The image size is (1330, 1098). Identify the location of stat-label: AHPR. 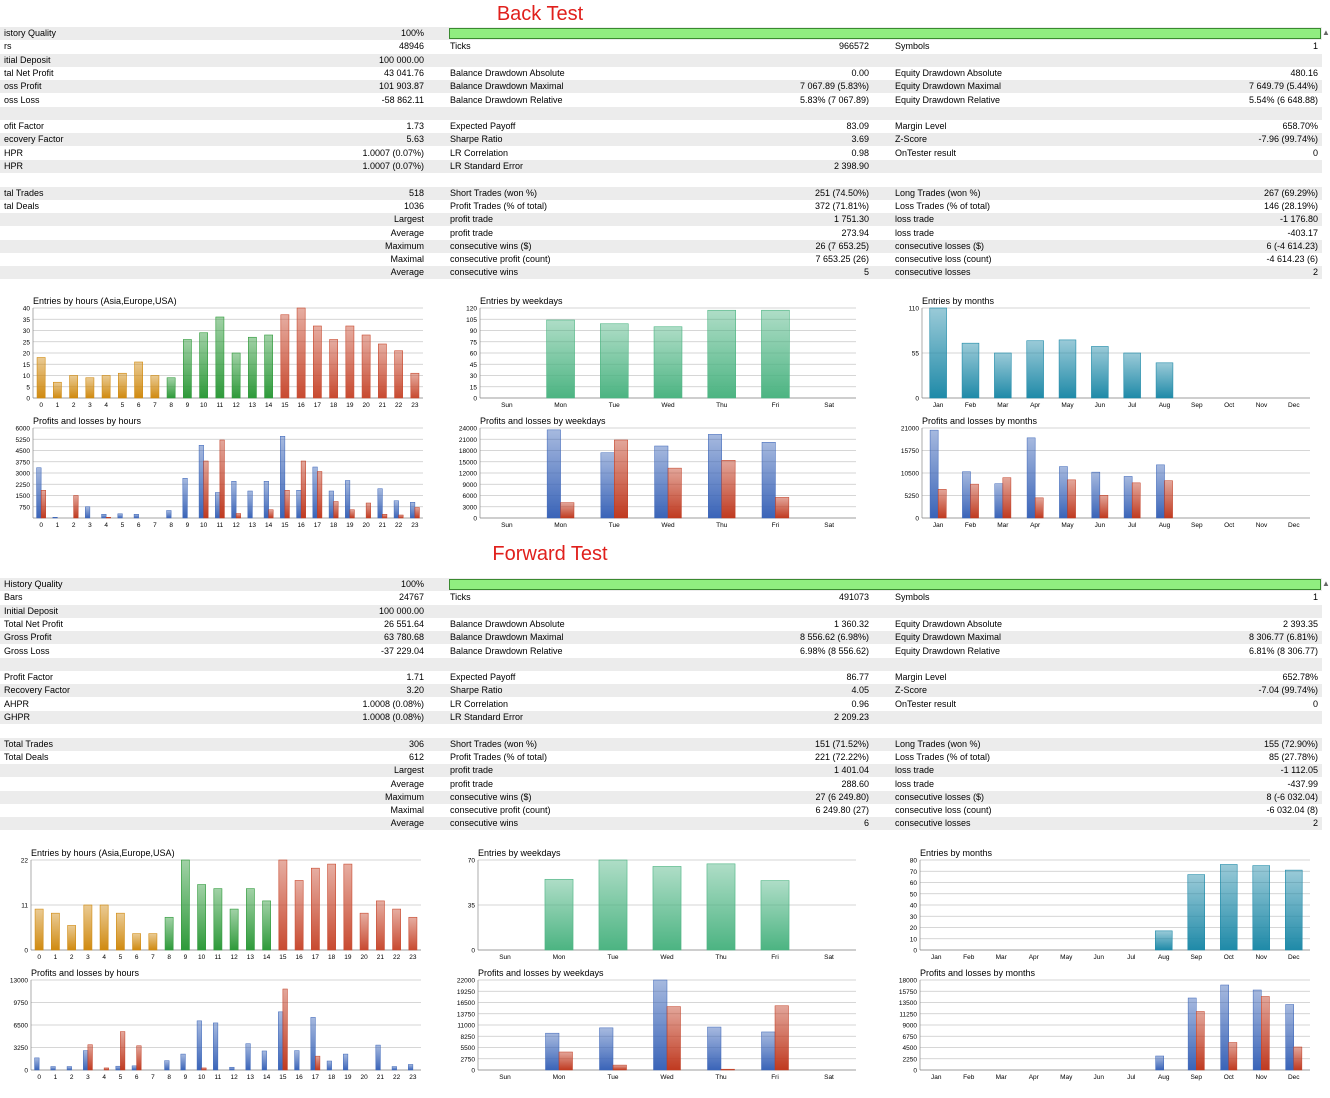
(17, 703).